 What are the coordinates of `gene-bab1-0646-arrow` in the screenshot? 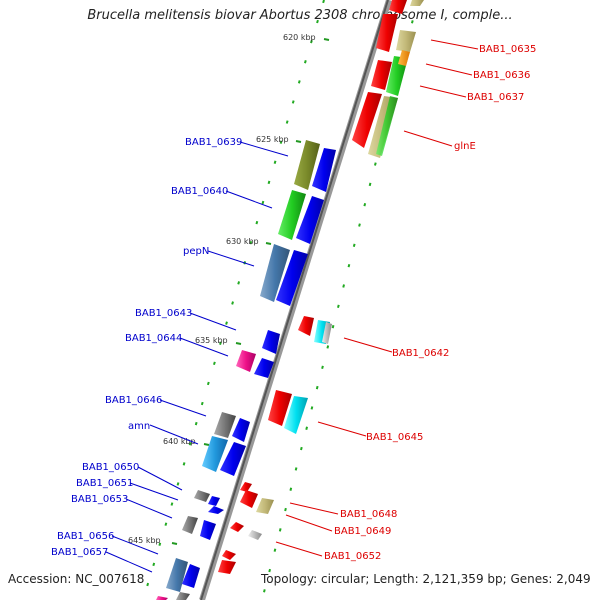 It's located at (241, 430).